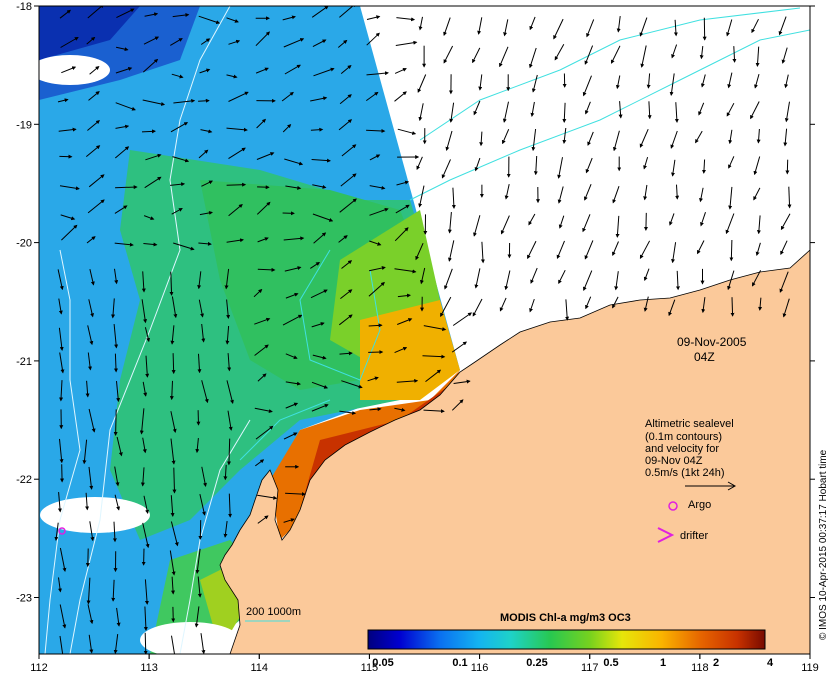  What do you see at coordinates (460, 663) in the screenshot?
I see `colorbar-tick-label: 0.1` at bounding box center [460, 663].